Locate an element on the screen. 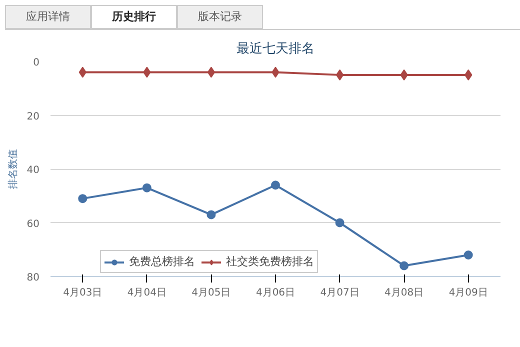 This screenshot has height=347, width=520. legend-label: 免费总榜排名 is located at coordinates (162, 261).